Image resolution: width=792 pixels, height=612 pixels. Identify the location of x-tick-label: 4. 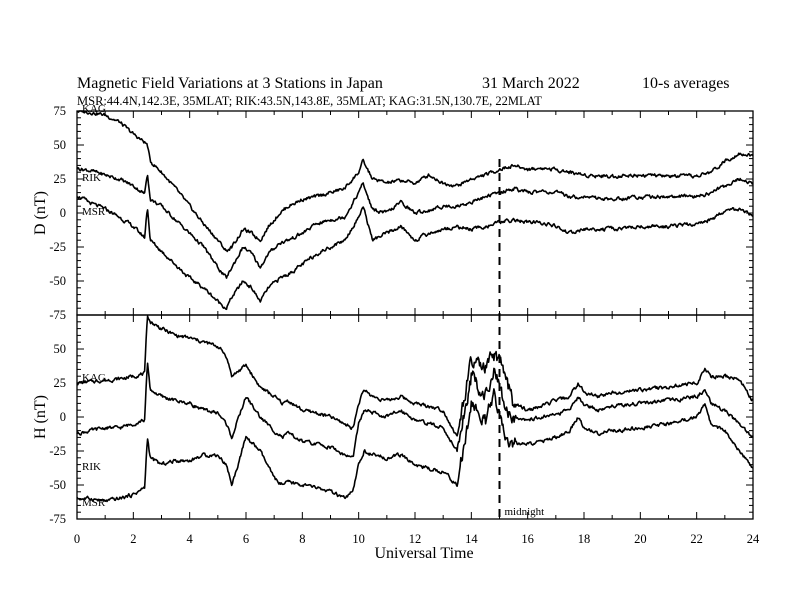
(190, 539).